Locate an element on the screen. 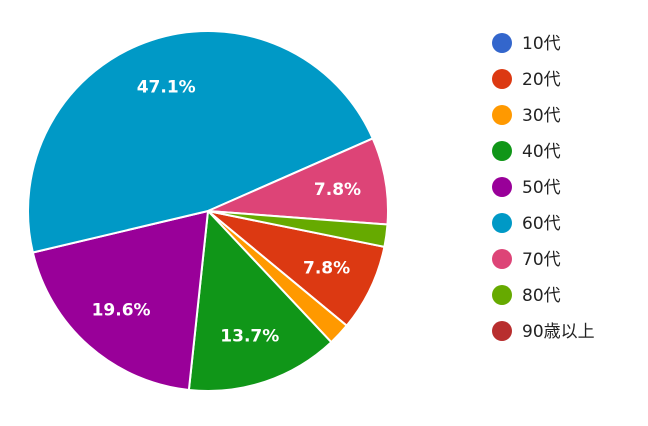 Image resolution: width=648 pixels, height=426 pixels. pie-slice-label-6: 47.1% is located at coordinates (166, 87).